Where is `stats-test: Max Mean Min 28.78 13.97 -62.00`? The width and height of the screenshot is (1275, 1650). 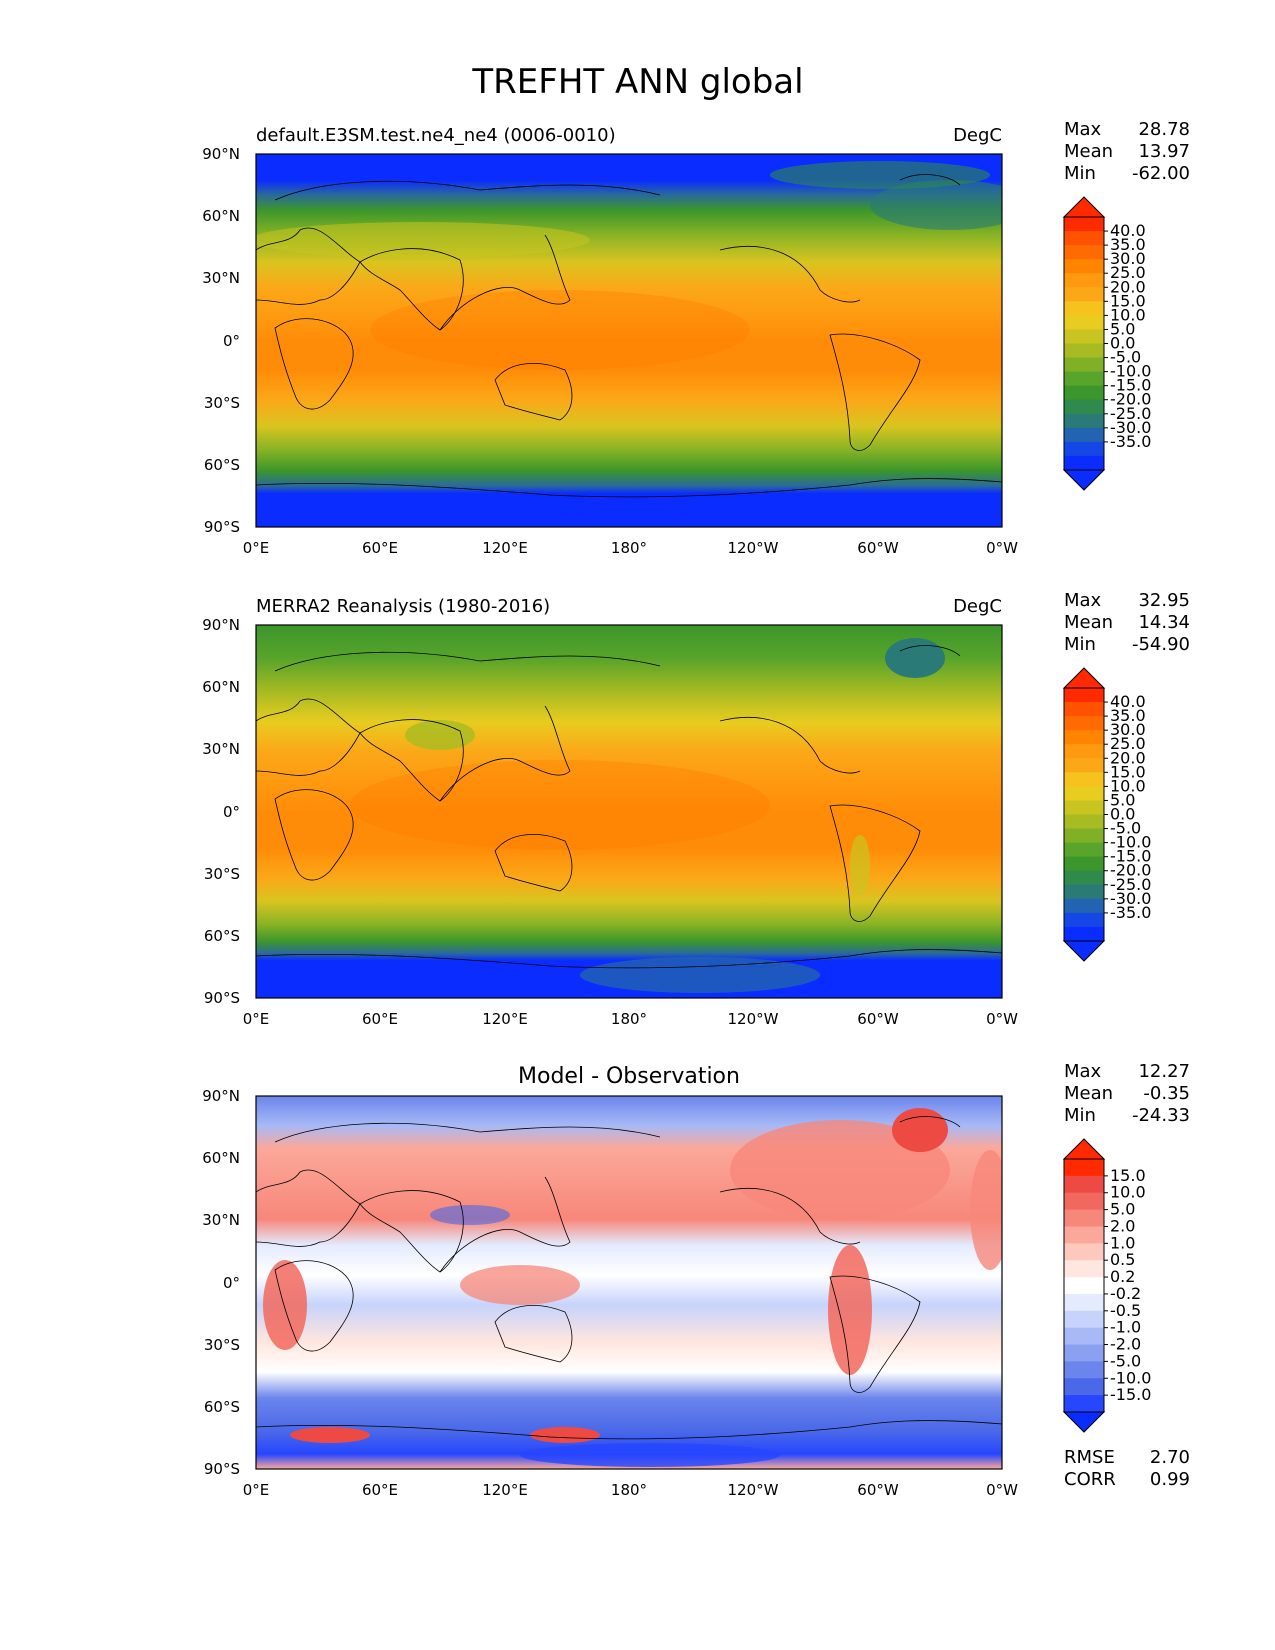
stats-test: Max Mean Min 28.78 13.97 -62.00 is located at coordinates (1127, 151).